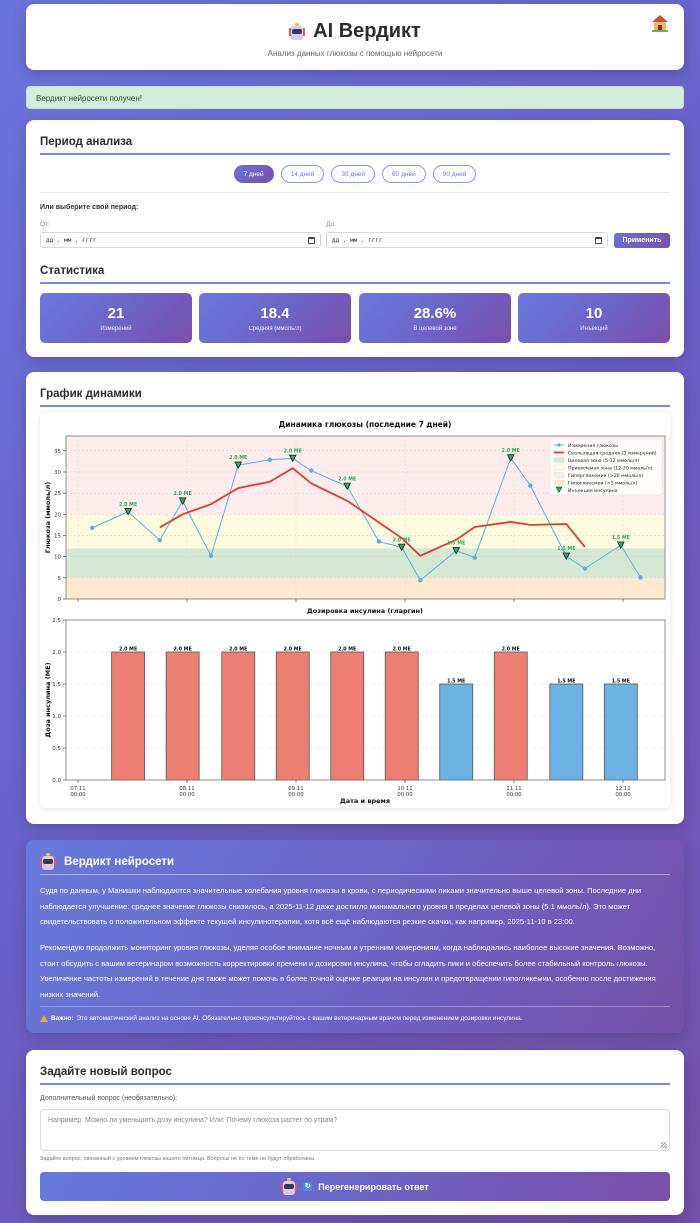  Describe the element at coordinates (45, 224) in the screenshot. I see `from-label: От:` at that location.